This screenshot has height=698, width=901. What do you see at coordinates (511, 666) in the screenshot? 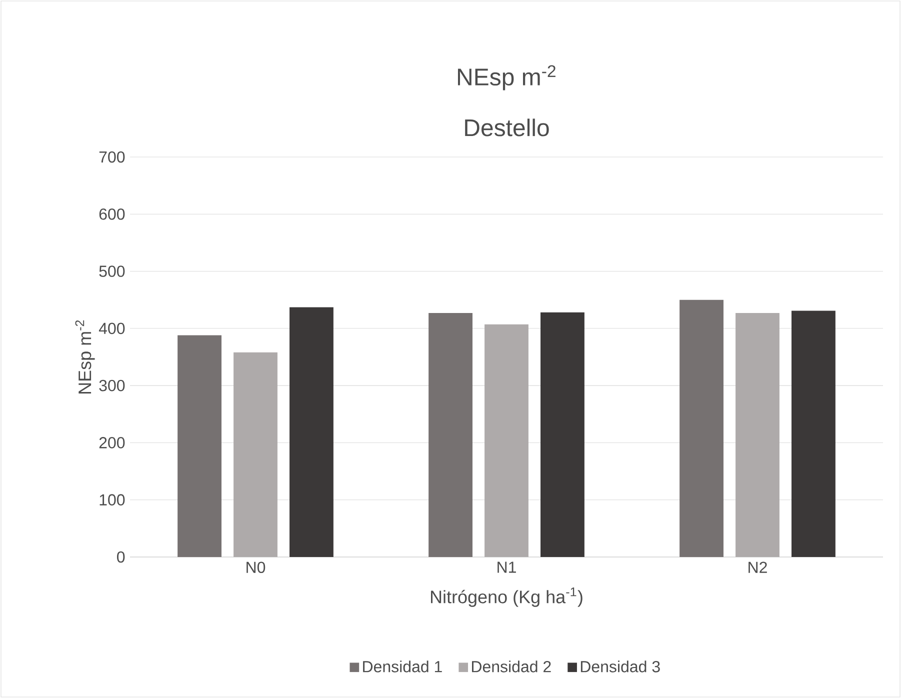
I see `legend-label: Densidad 2` at bounding box center [511, 666].